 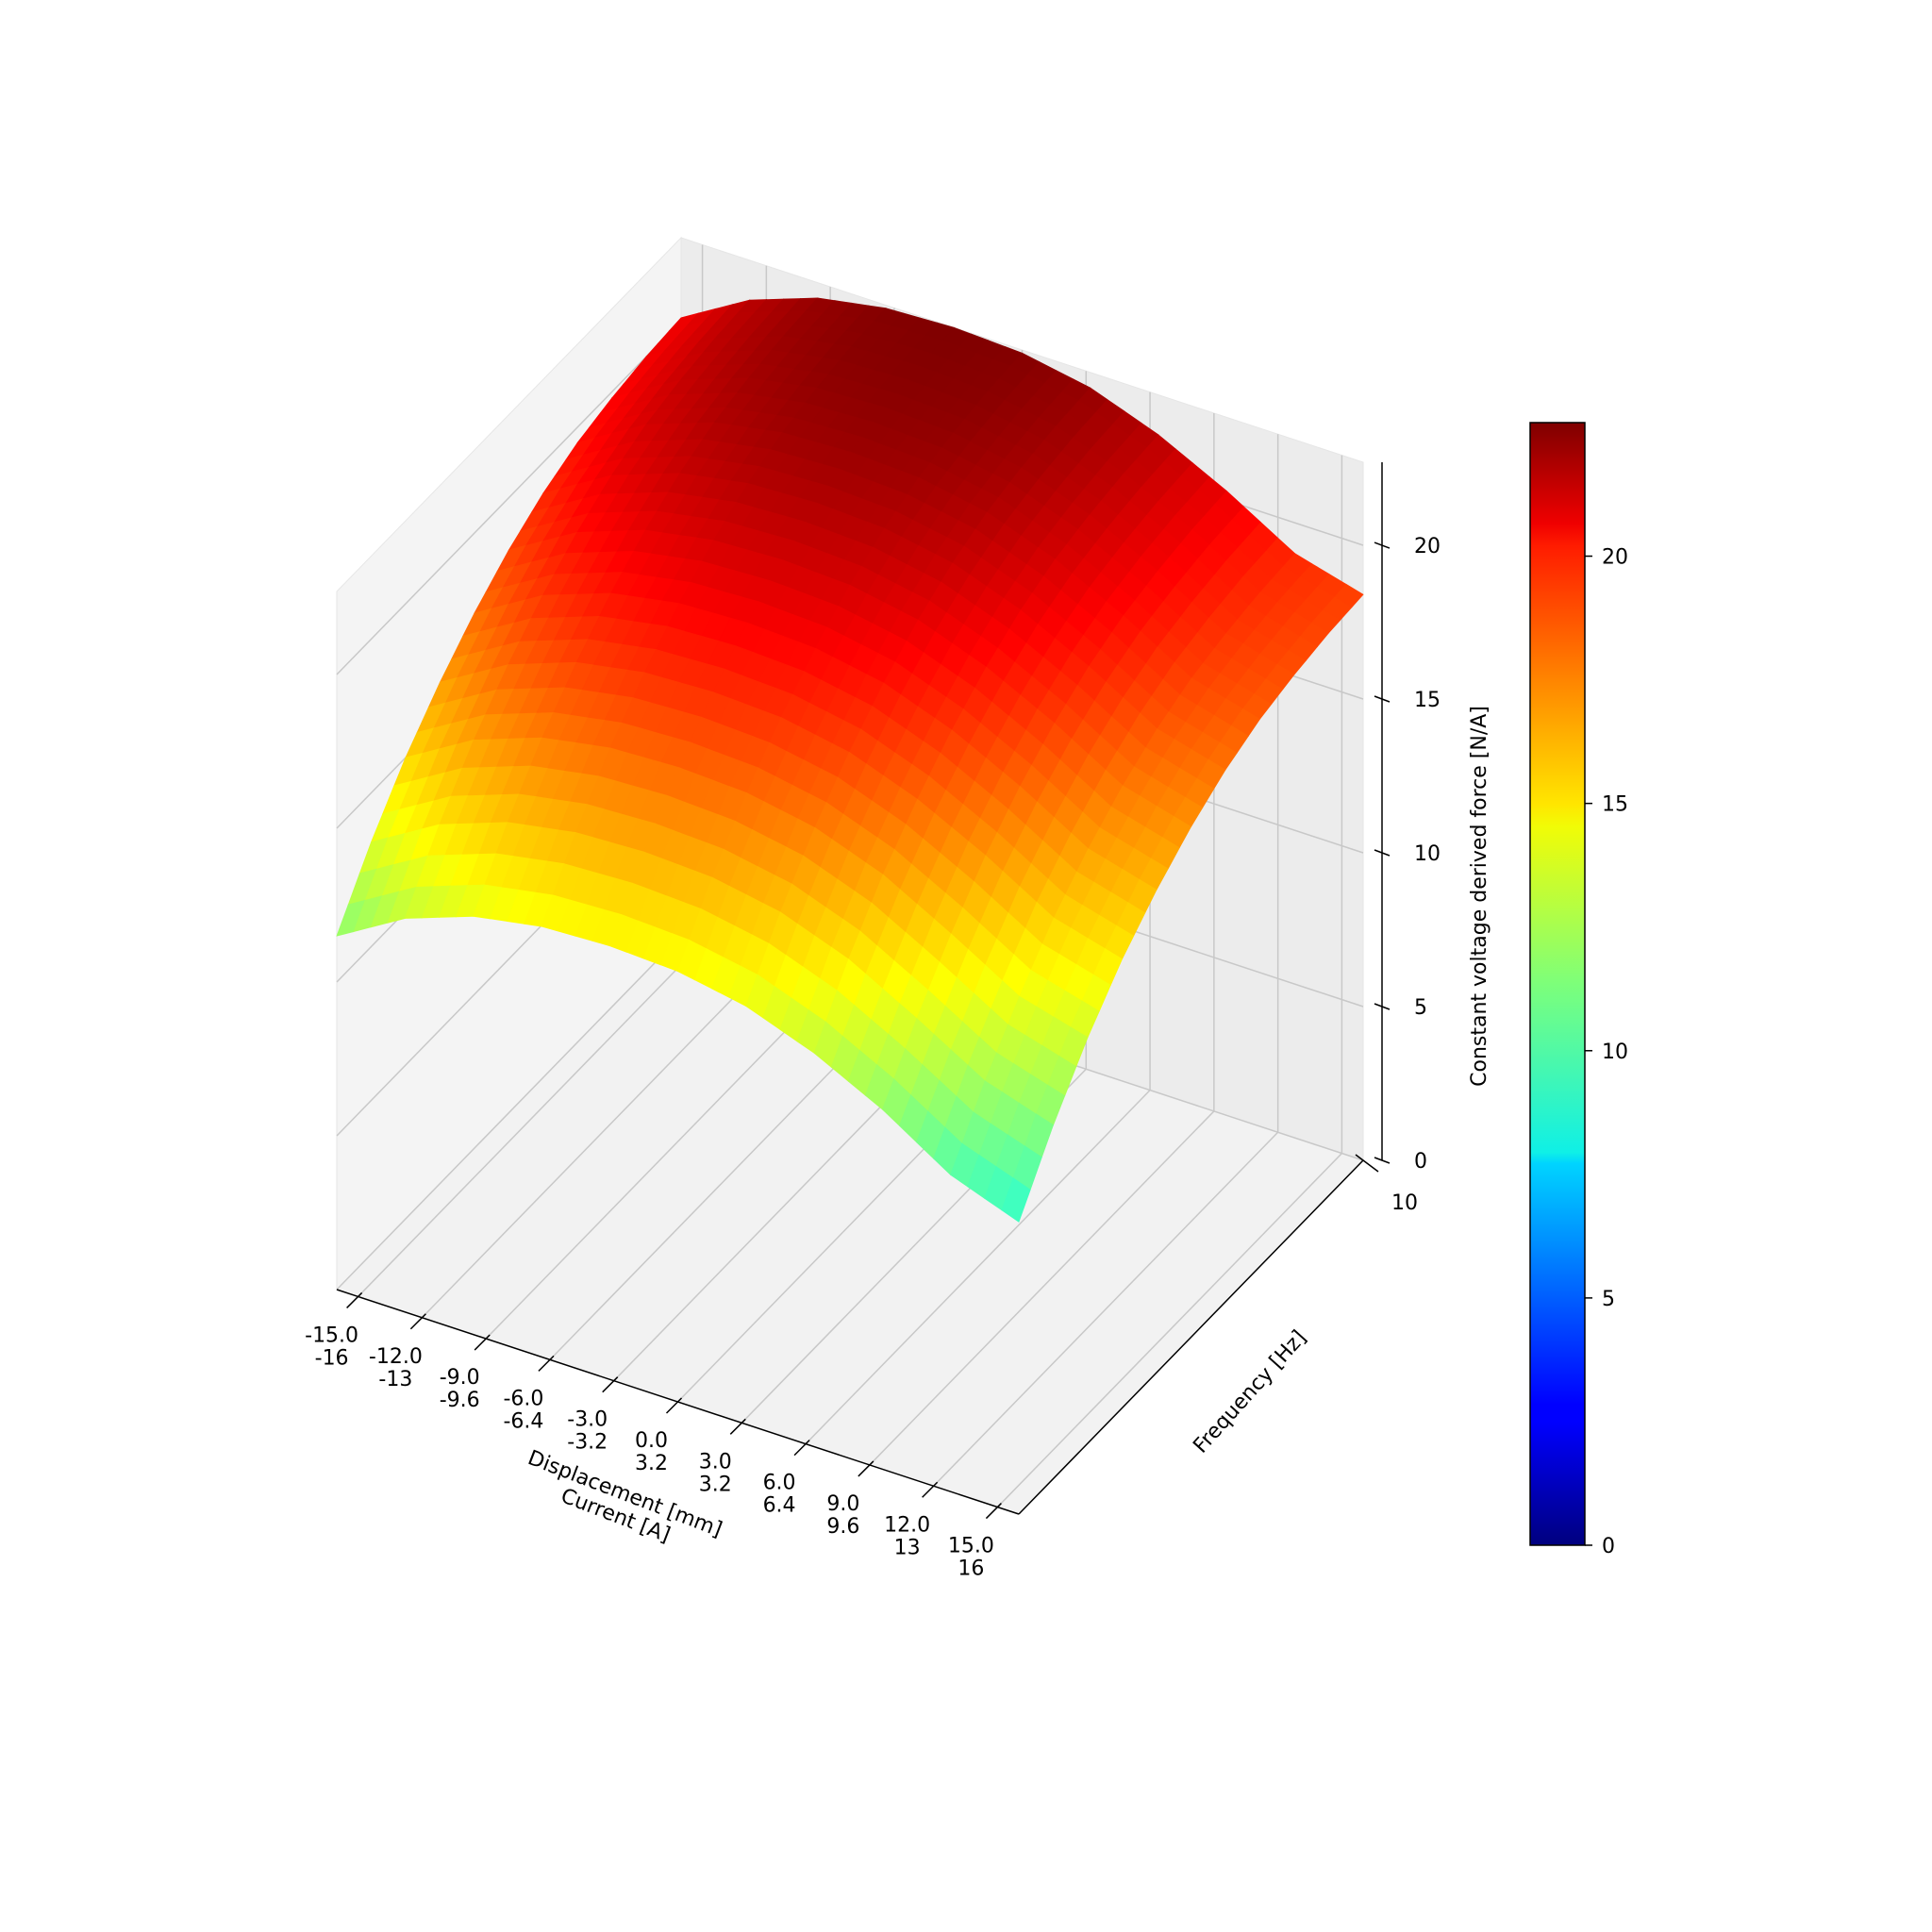 I want to click on x-secondary-tick-label: -13, so click(x=395, y=1380).